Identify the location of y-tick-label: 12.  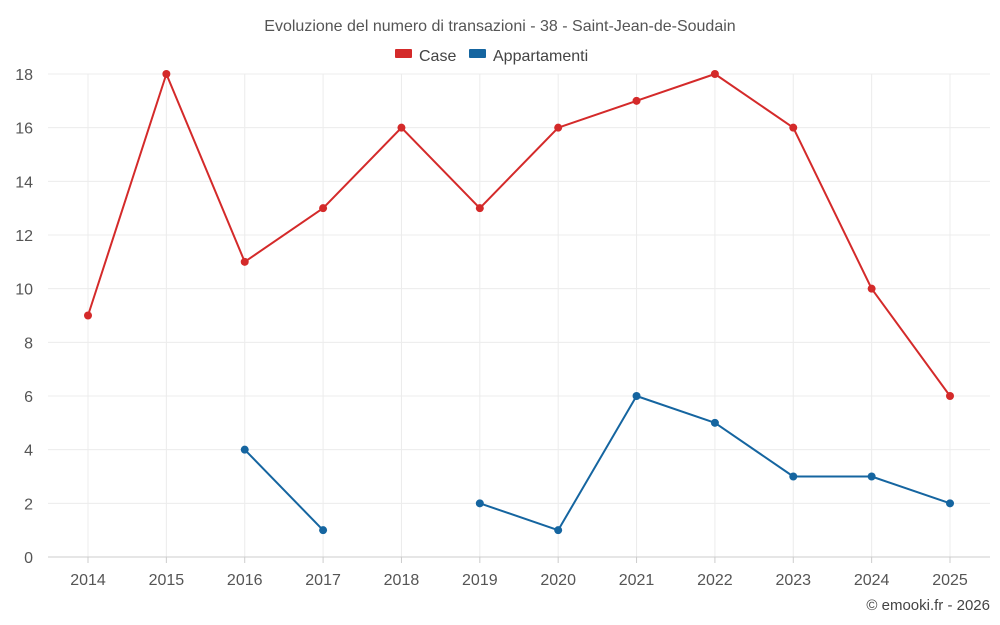
(24, 236).